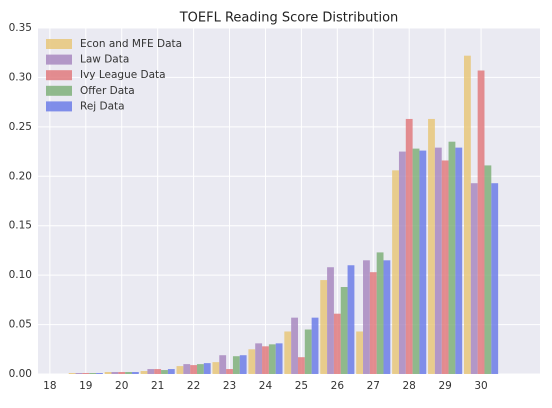 Image resolution: width=552 pixels, height=408 pixels. Describe the element at coordinates (480, 386) in the screenshot. I see `x-tick-label: 30` at that location.